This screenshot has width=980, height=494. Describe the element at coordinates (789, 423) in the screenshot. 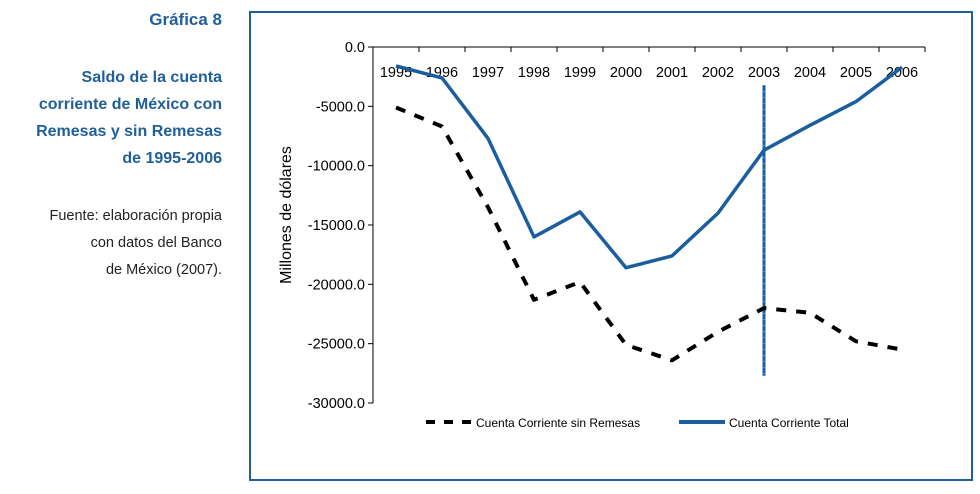

I see `legend-label-total: Cuenta Corriente Total` at that location.